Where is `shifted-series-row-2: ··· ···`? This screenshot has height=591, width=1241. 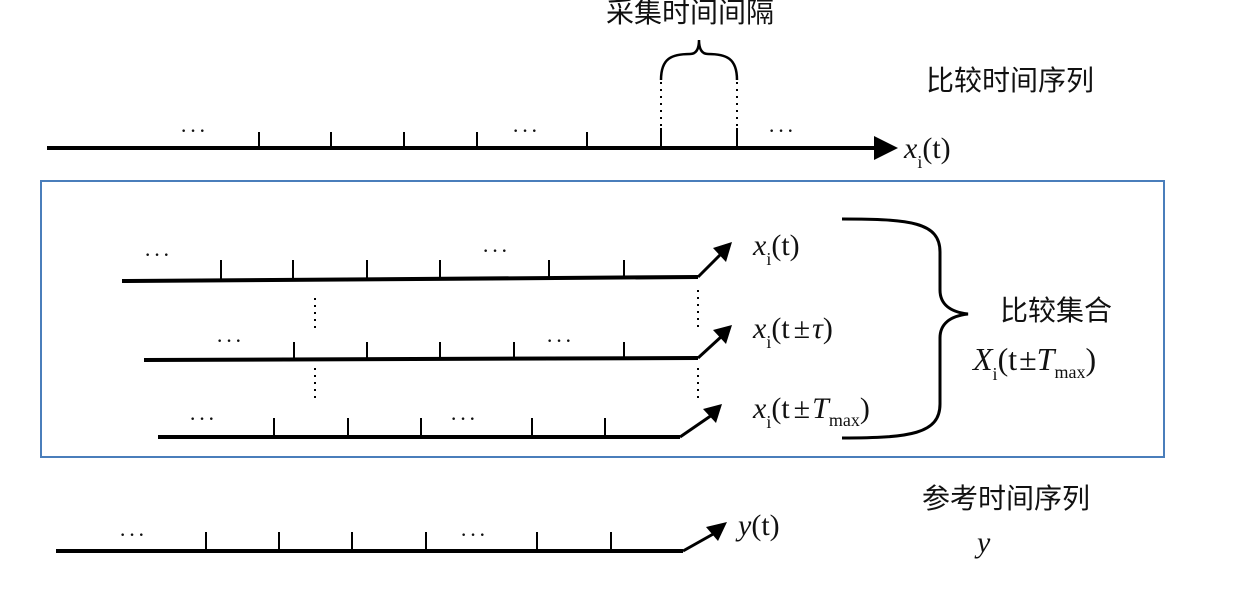 shifted-series-row-2: ··· ··· is located at coordinates (437, 343).